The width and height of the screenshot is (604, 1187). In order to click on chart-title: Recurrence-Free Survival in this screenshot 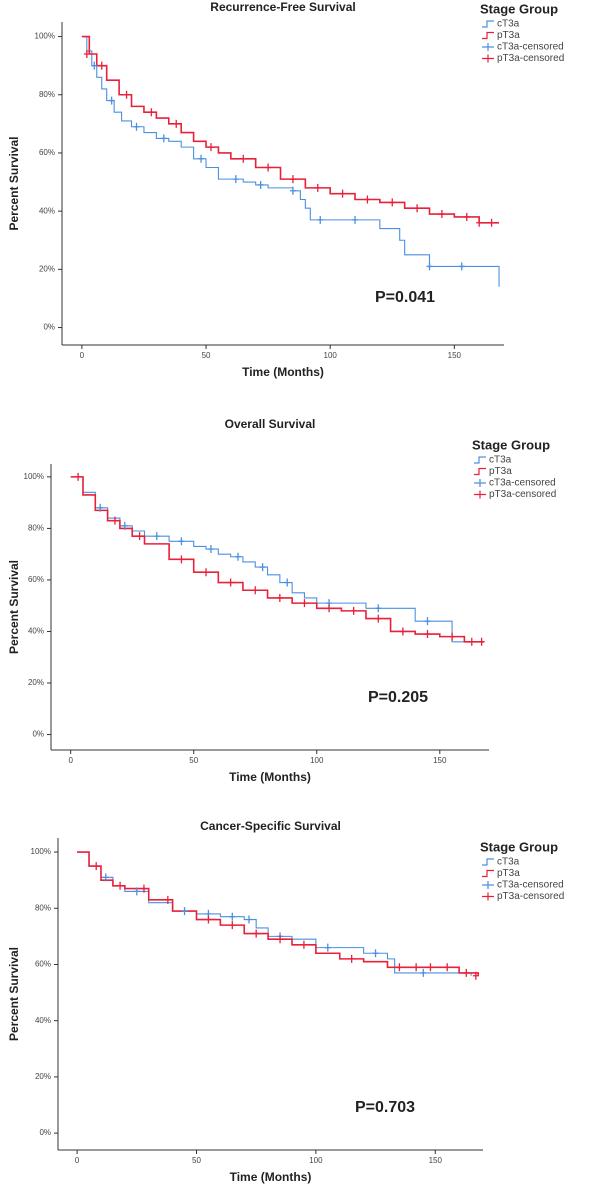, I will do `click(282, 7)`.